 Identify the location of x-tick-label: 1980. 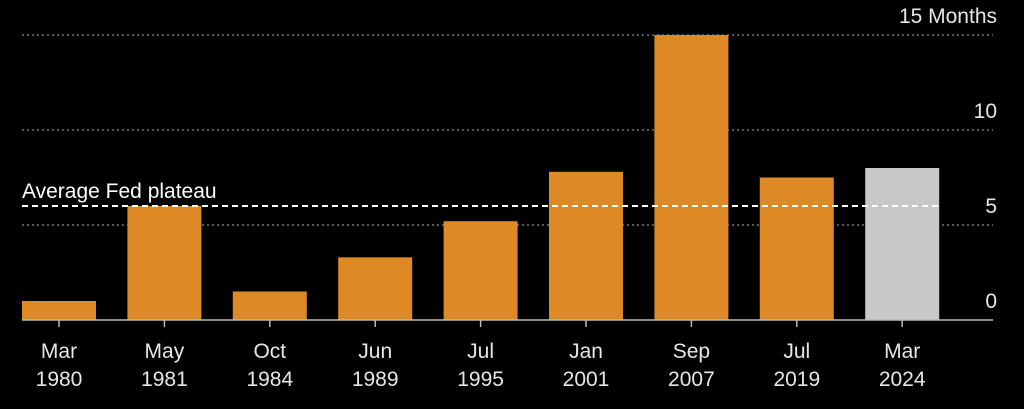
(59, 379).